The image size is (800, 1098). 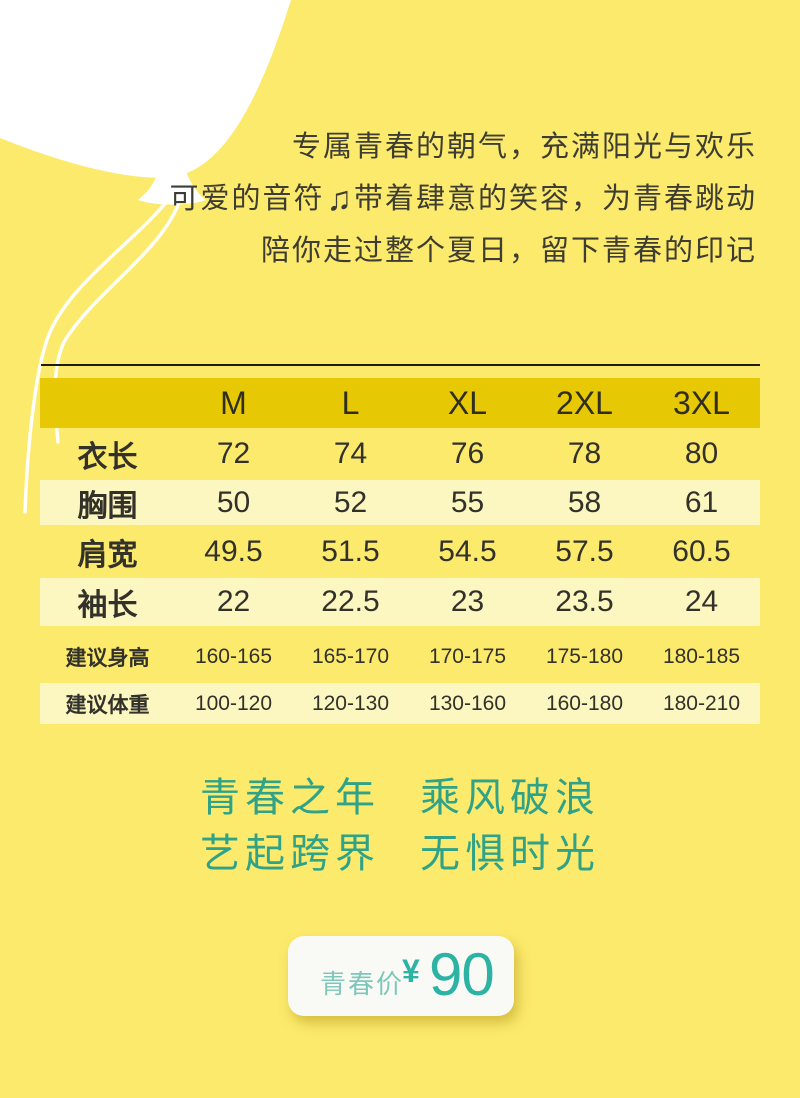 I want to click on table-cell: 49.5, so click(x=233, y=551).